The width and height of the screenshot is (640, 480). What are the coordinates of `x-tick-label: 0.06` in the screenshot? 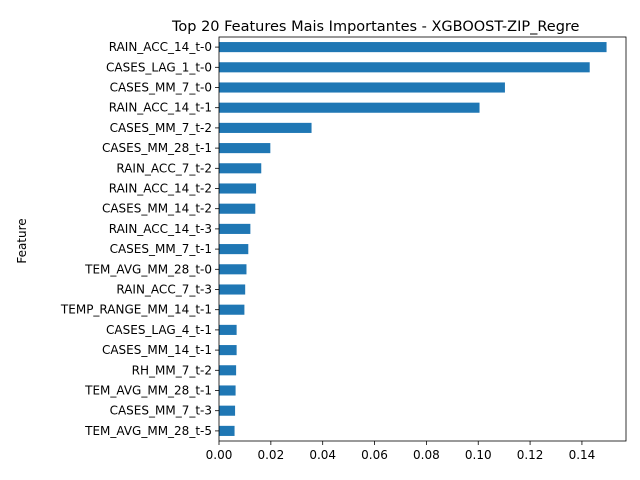 It's located at (374, 455).